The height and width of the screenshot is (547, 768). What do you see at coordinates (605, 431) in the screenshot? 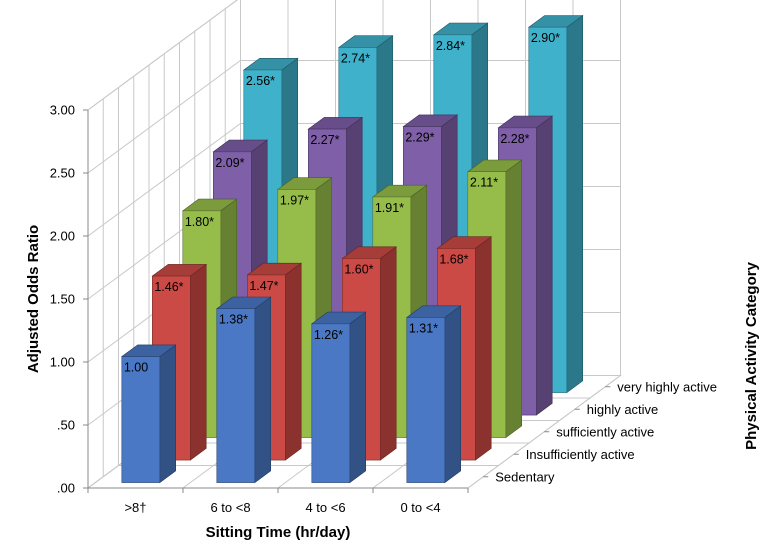
I see `series-label: sufficiently active` at bounding box center [605, 431].